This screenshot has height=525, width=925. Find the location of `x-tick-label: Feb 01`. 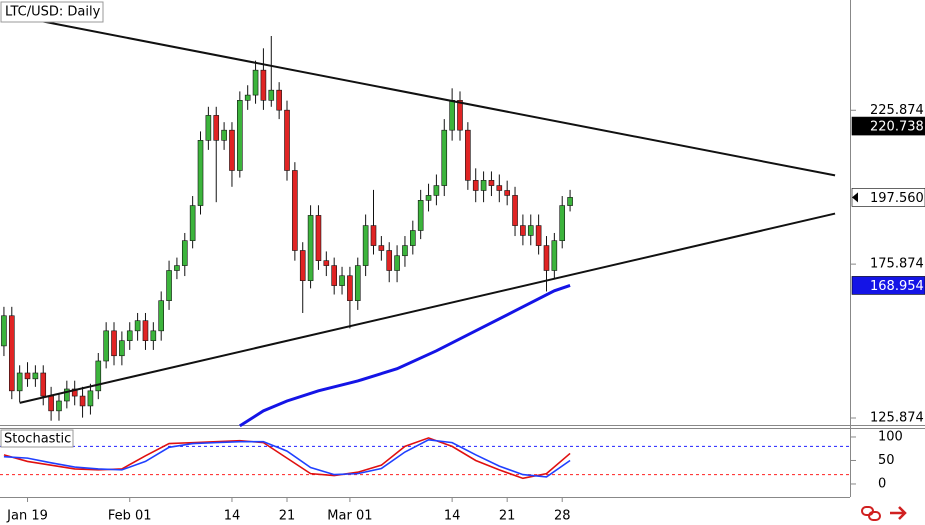

x-tick-label: Feb 01 is located at coordinates (130, 516).